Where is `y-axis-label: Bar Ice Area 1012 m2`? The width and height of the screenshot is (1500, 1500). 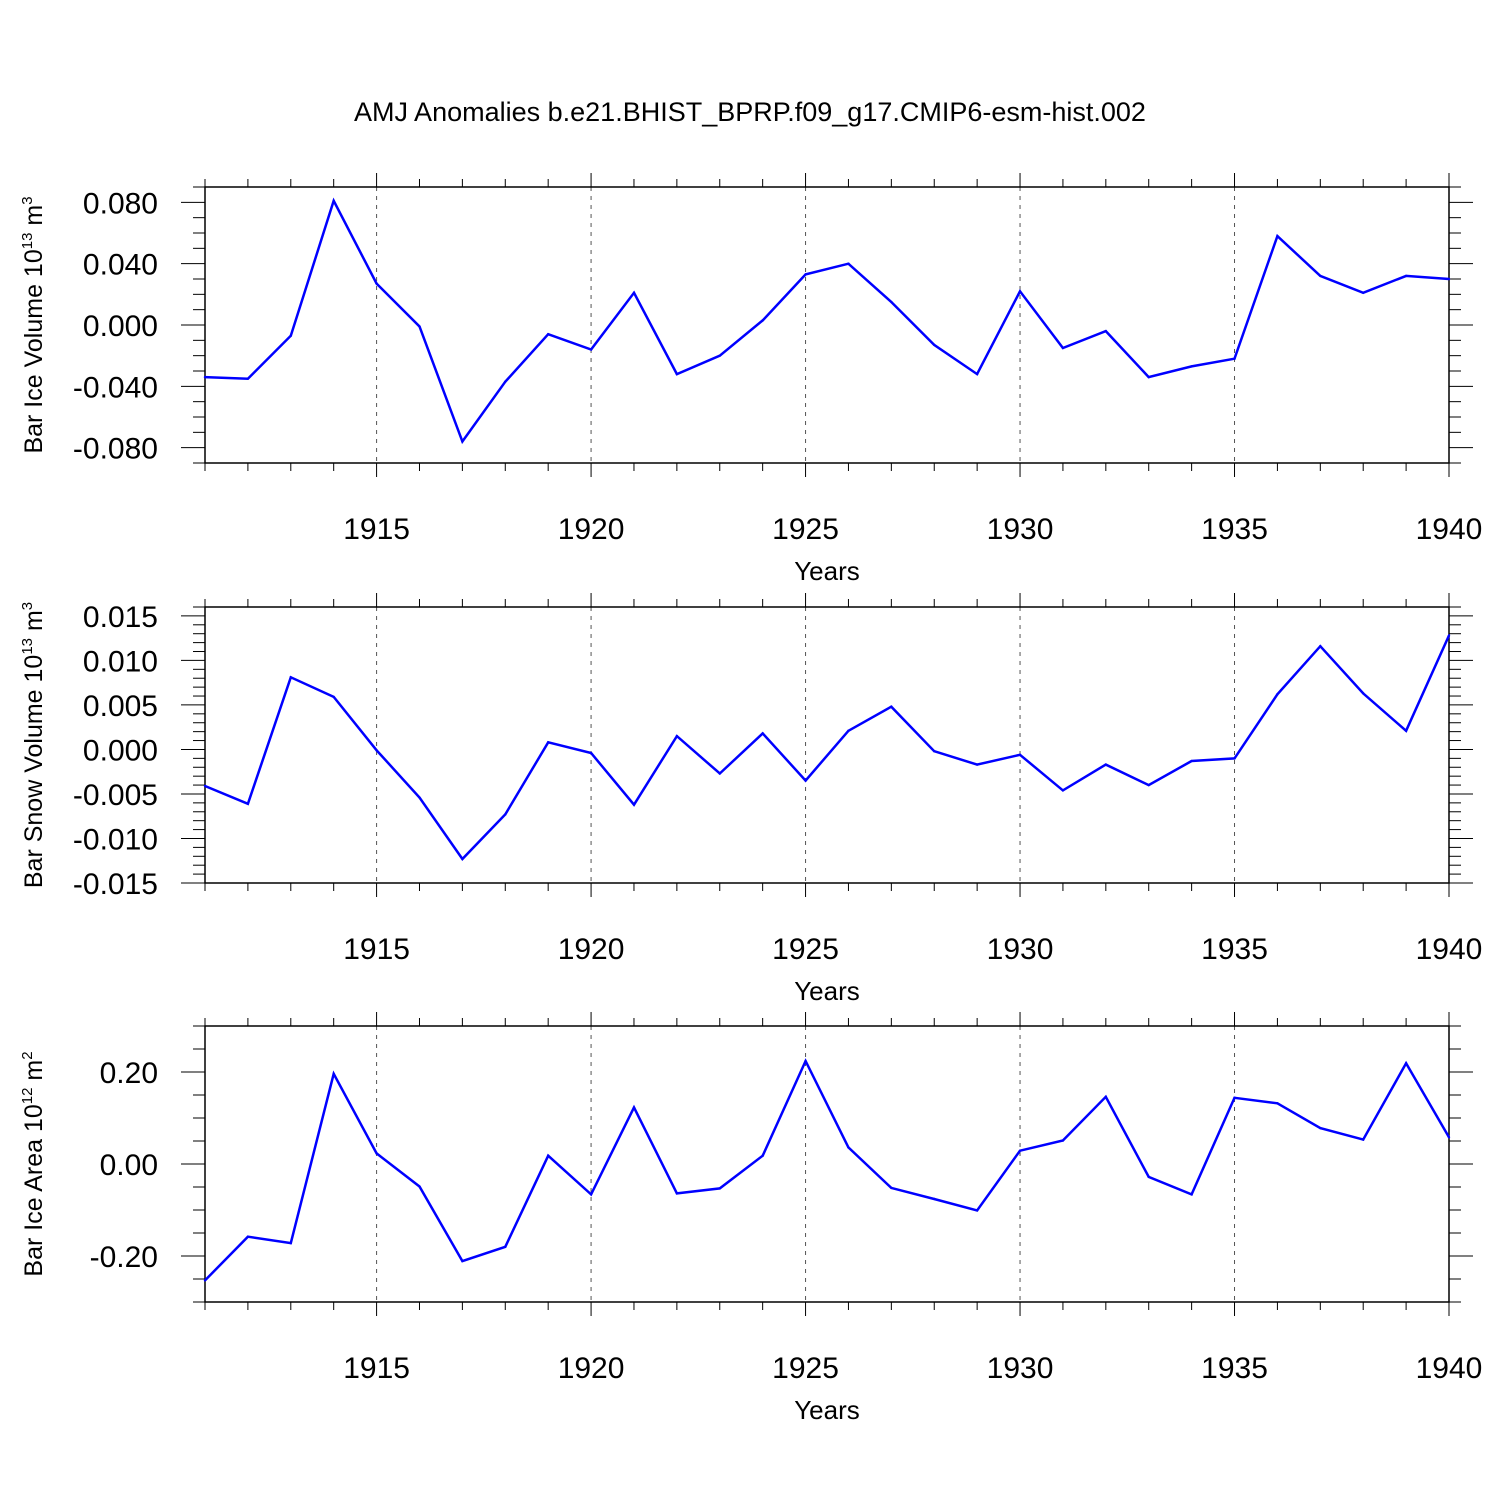 y-axis-label: Bar Ice Area 1012 m2 is located at coordinates (33, 1163).